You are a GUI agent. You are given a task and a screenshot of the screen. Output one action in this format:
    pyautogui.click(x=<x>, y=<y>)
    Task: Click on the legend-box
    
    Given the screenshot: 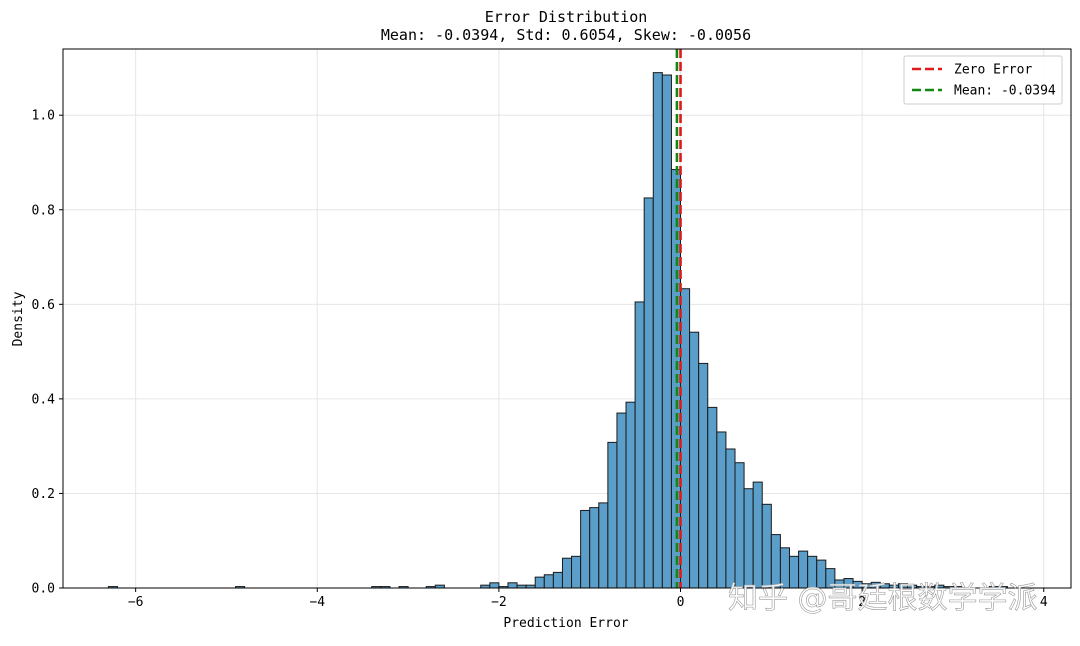 What is the action you would take?
    pyautogui.click(x=983, y=80)
    